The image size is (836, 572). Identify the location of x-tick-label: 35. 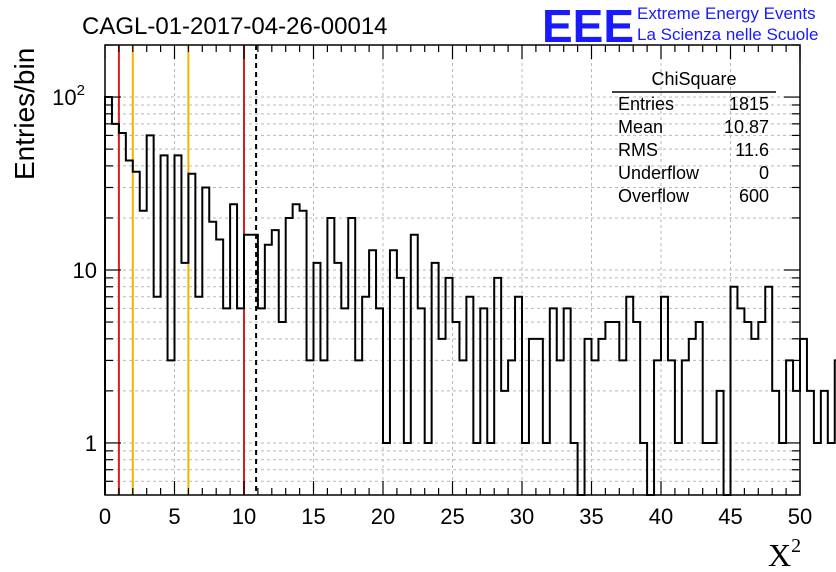
(591, 516).